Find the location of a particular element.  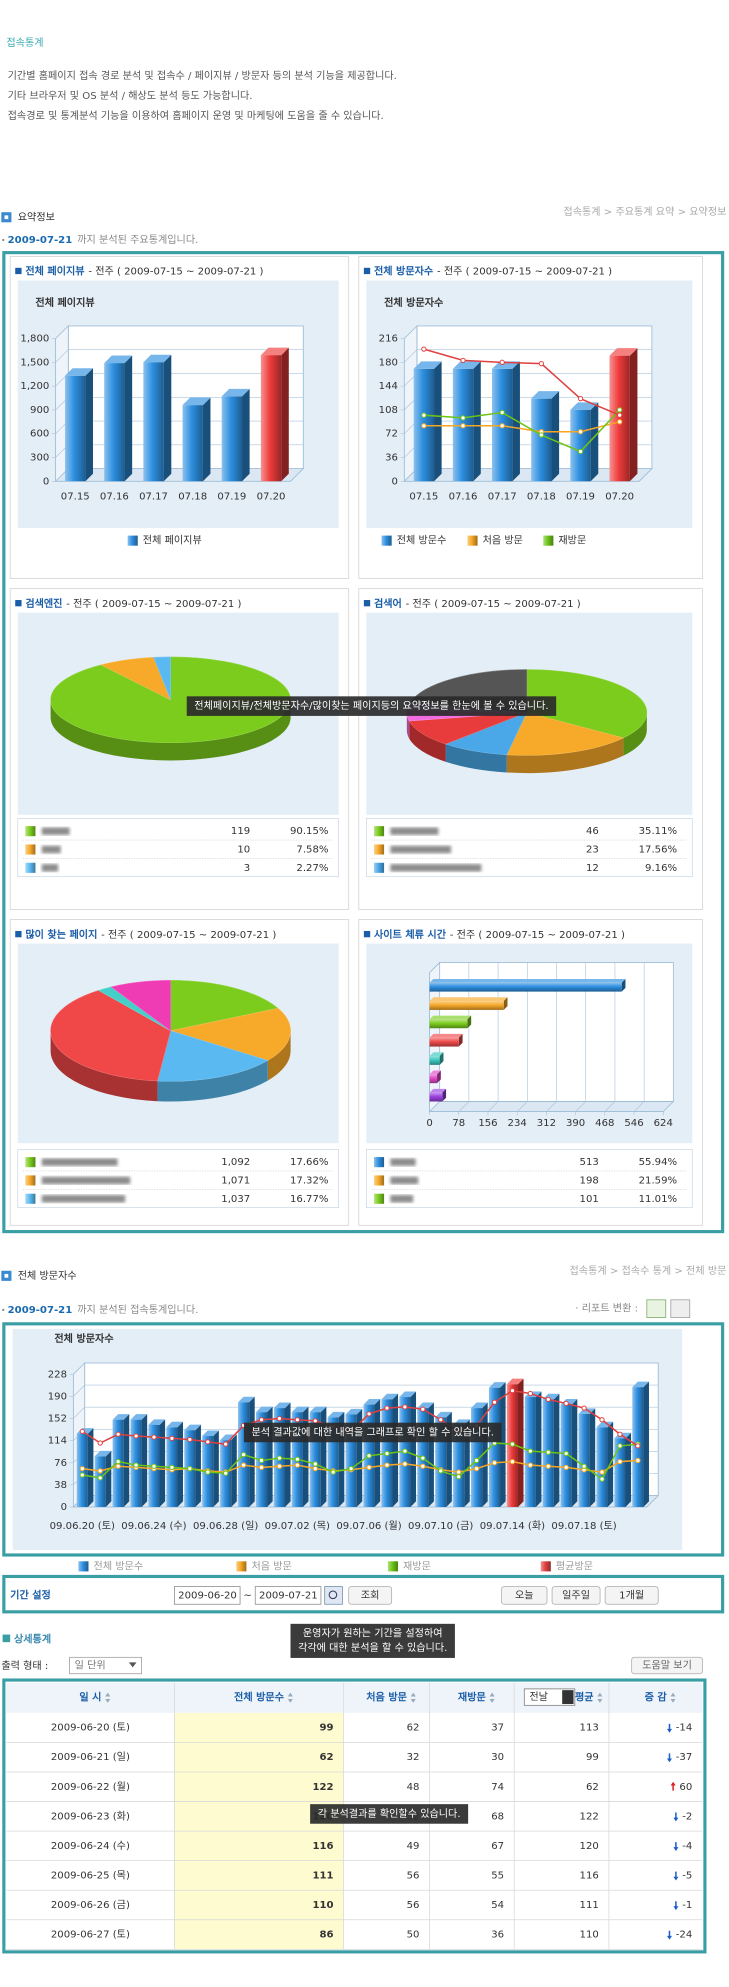

legend-percent: 17.56% is located at coordinates (658, 849).